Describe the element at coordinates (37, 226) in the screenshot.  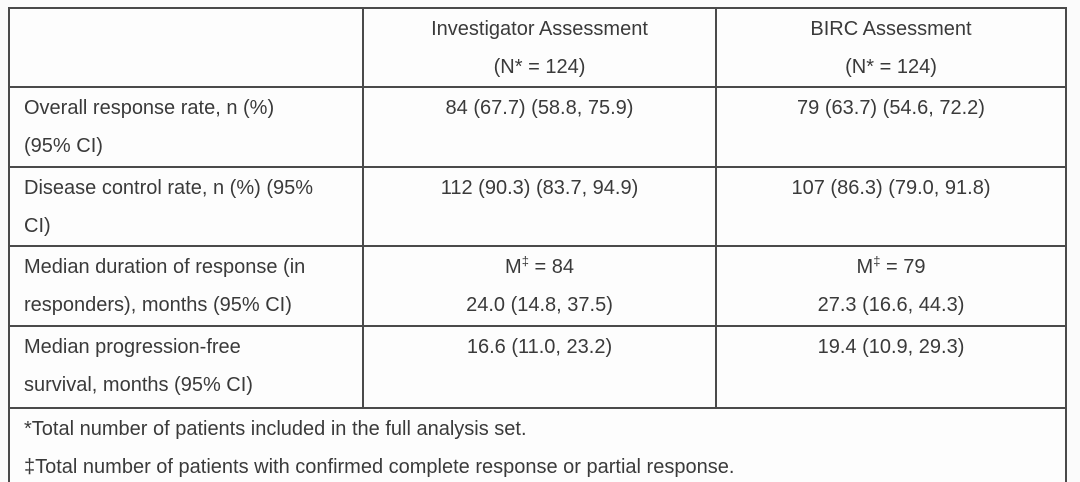
I see `dcr-label-line2: CI)` at that location.